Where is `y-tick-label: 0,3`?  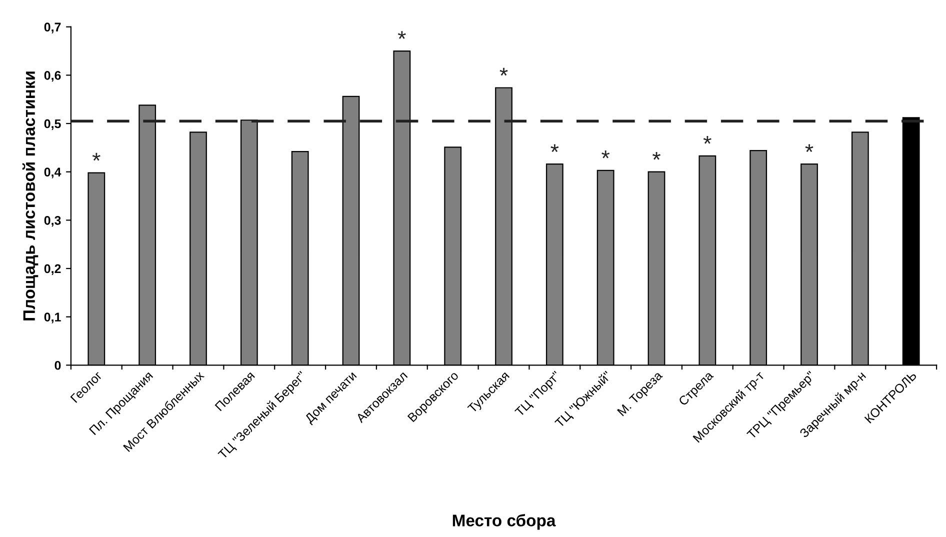
y-tick-label: 0,3 is located at coordinates (52, 221).